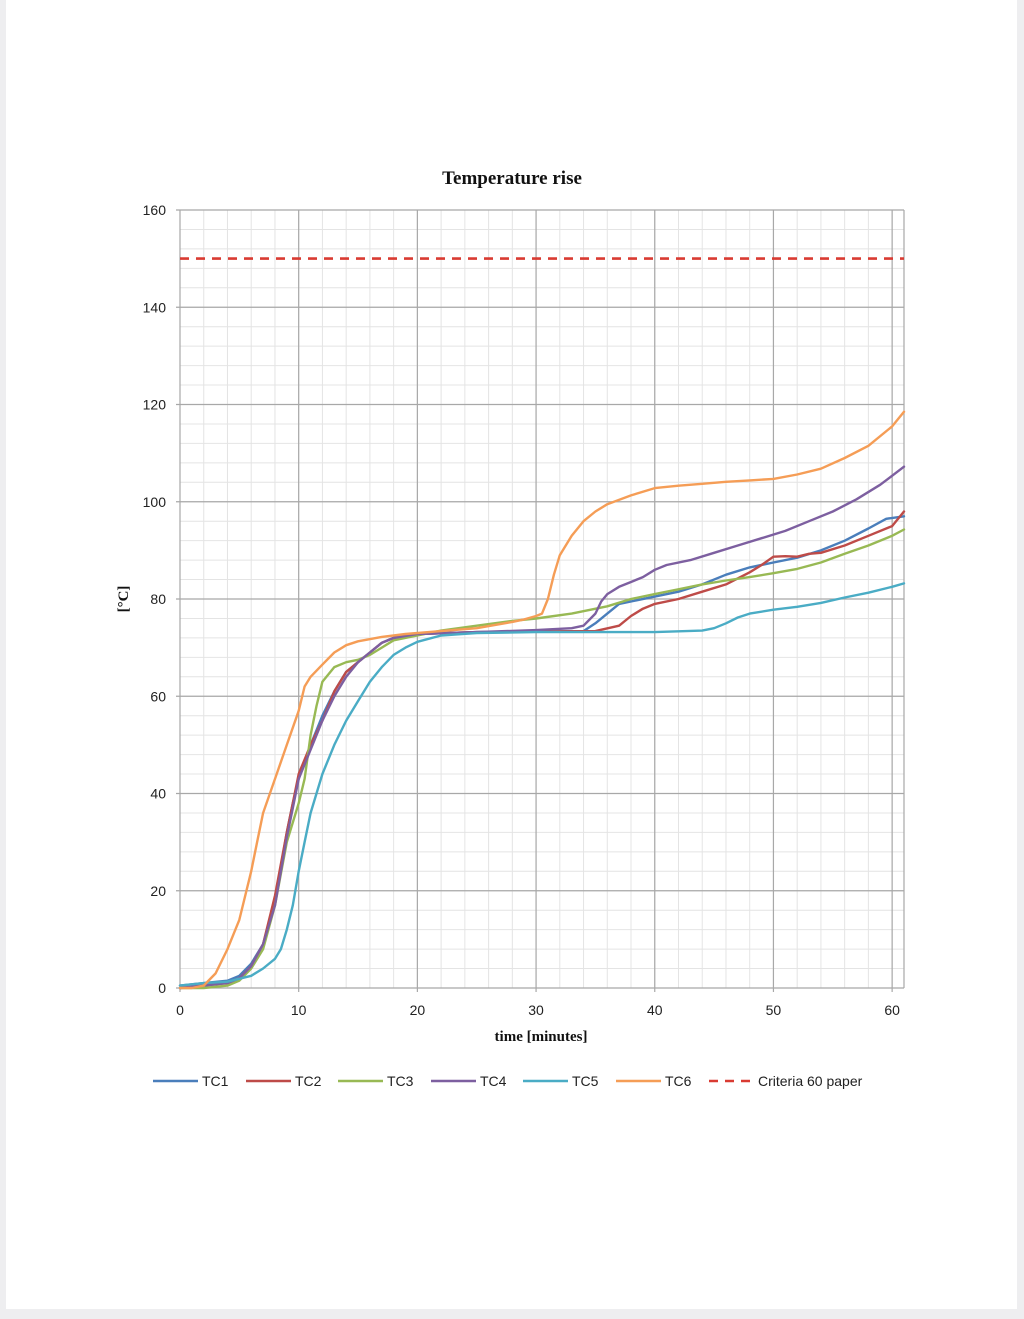  I want to click on legend-label-tc3: TC3, so click(400, 1081).